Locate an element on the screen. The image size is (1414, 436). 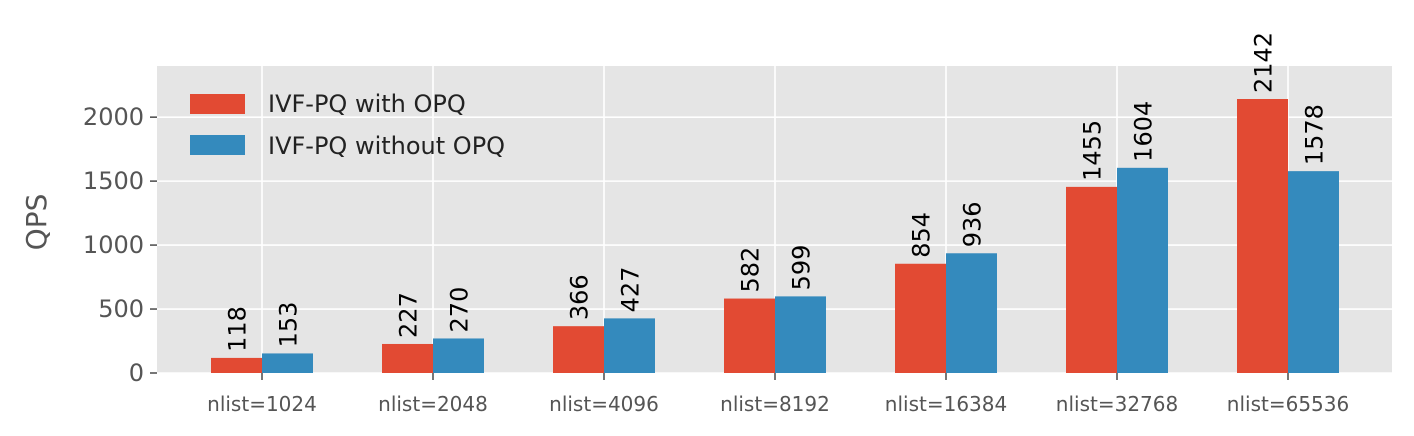
y-axis: 0 500 1000 1500 2000 is located at coordinates (120, 245).